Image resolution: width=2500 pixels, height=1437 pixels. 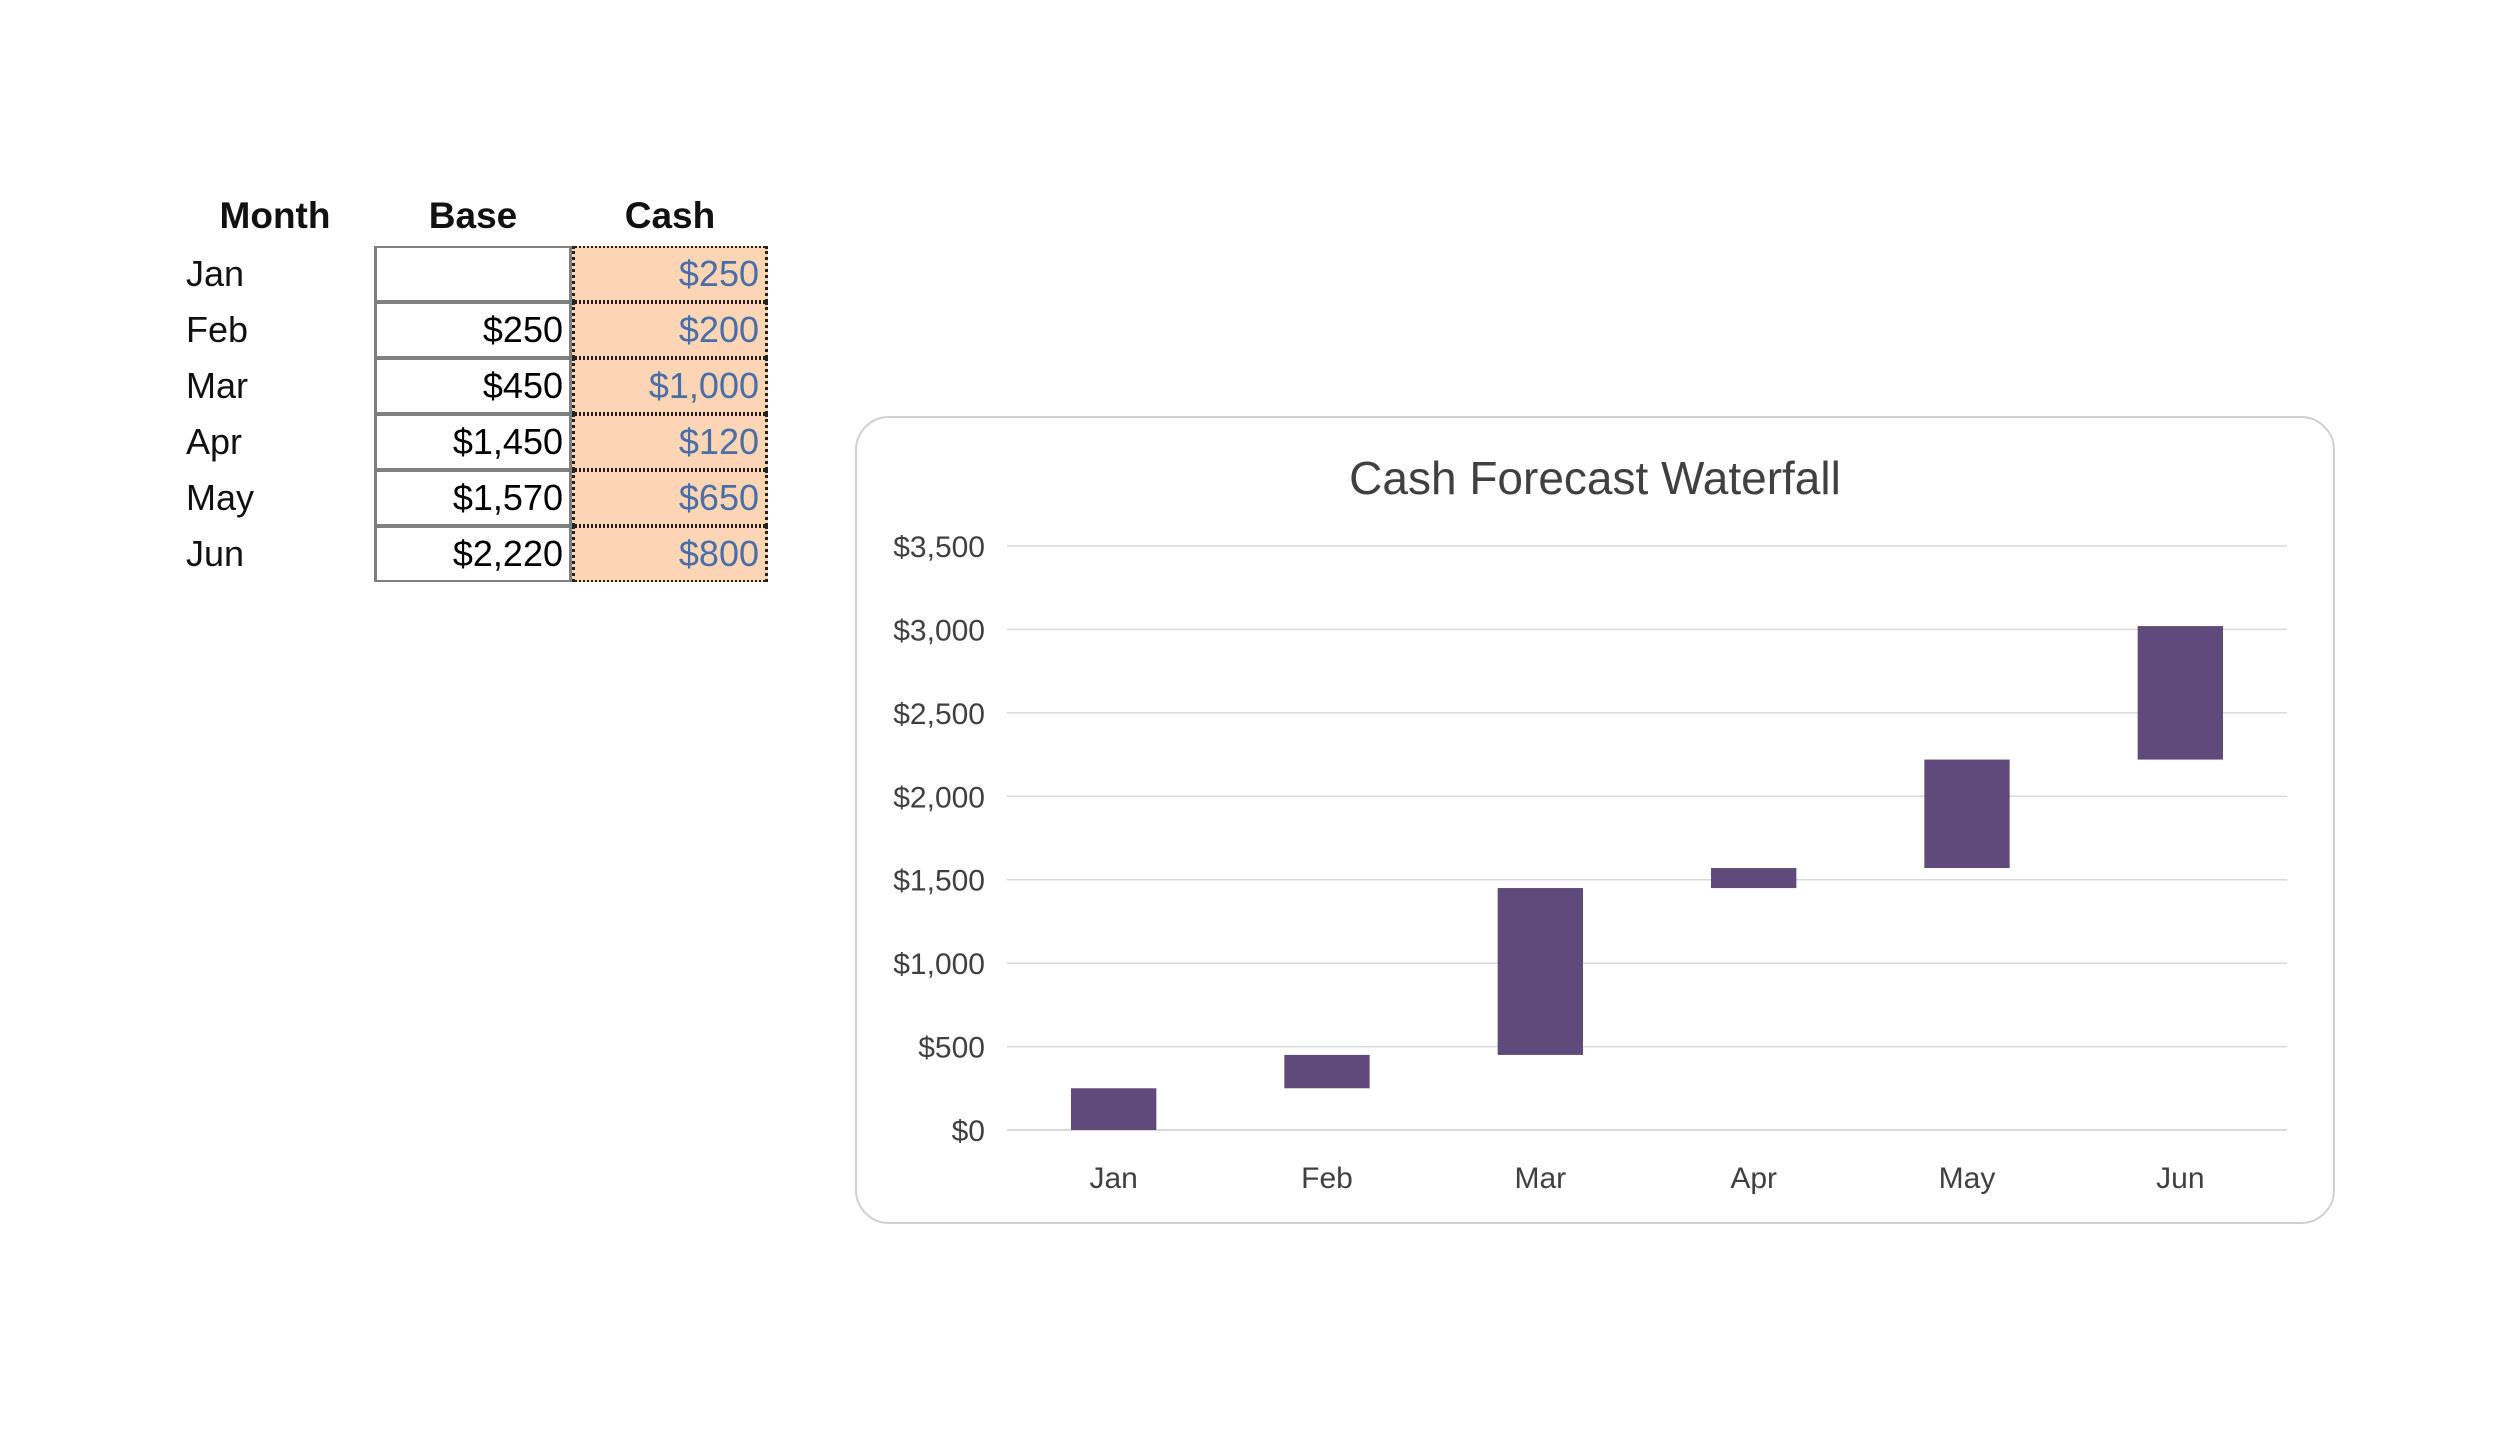 I want to click on chart-title: Cash Forecast Waterfall, so click(x=1595, y=478).